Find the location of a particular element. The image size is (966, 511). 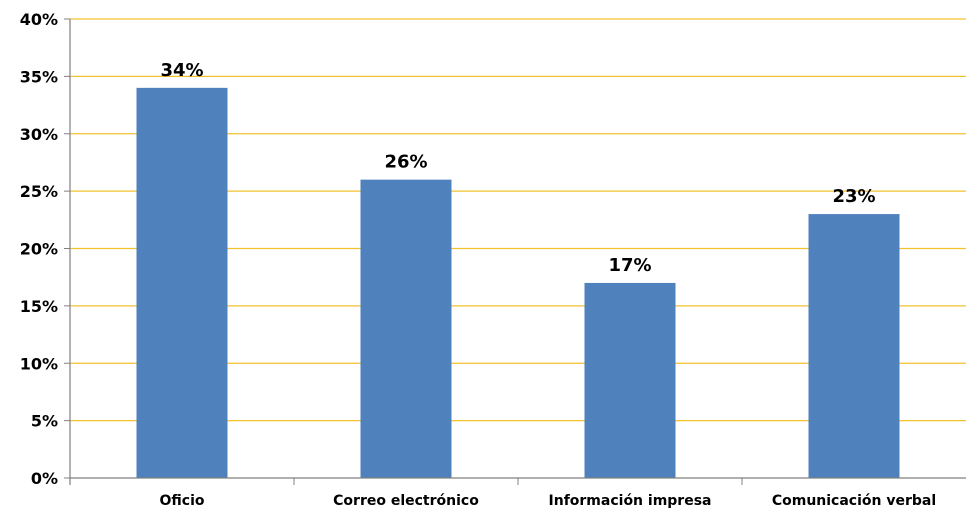

y-tick-label: 5% is located at coordinates (44, 421).